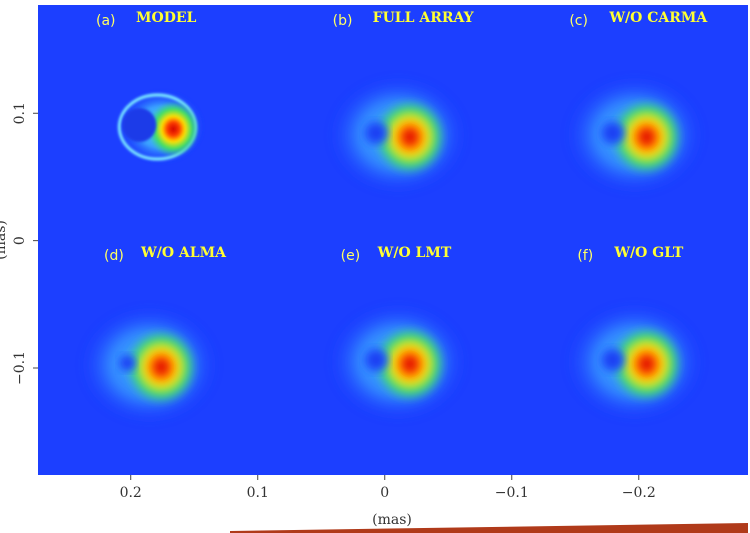  Describe the element at coordinates (131, 493) in the screenshot. I see `x-tick-label: 0.2` at that location.